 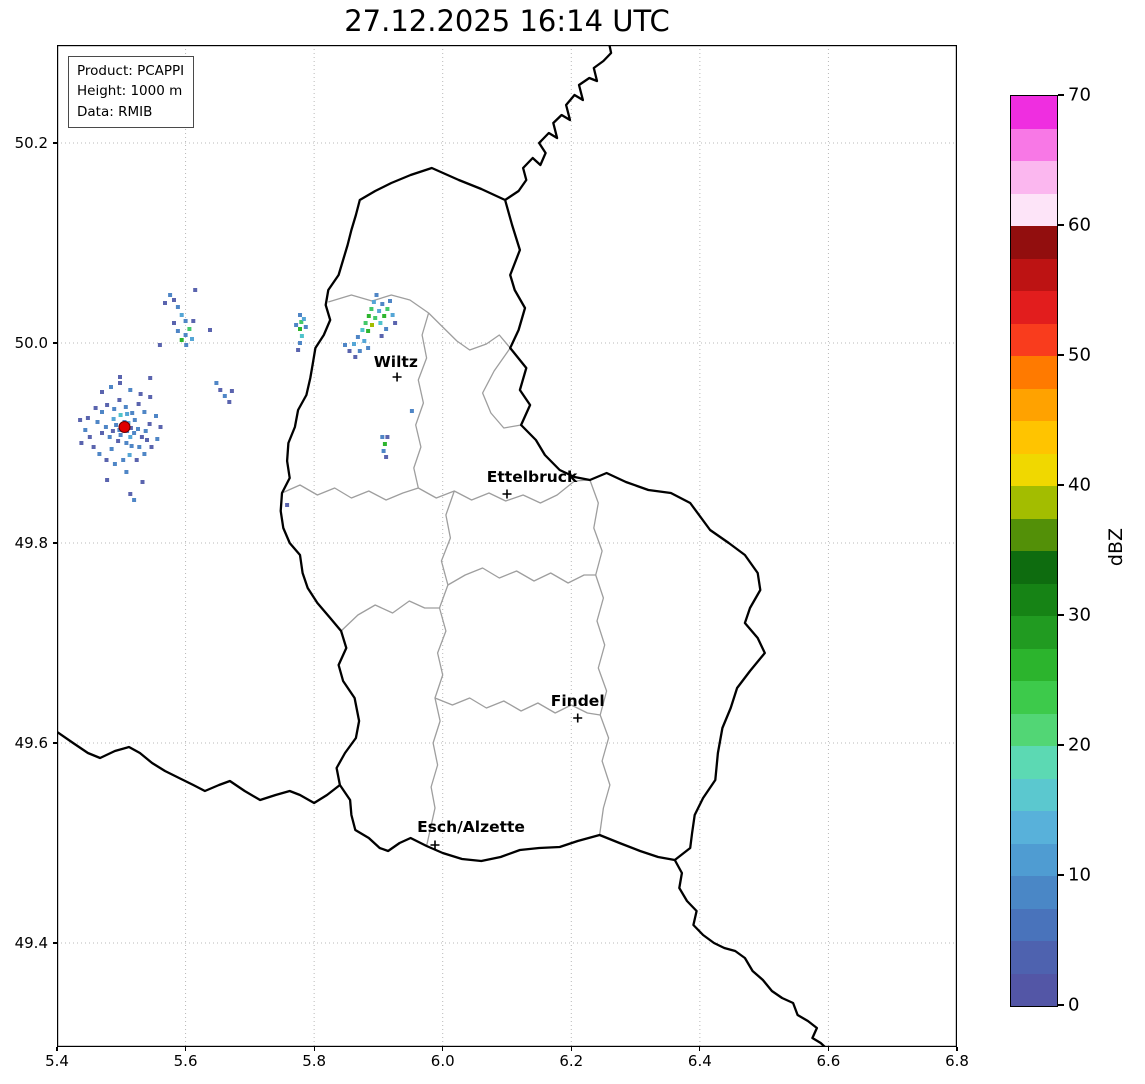 I want to click on colorbar, so click(x=1034, y=551).